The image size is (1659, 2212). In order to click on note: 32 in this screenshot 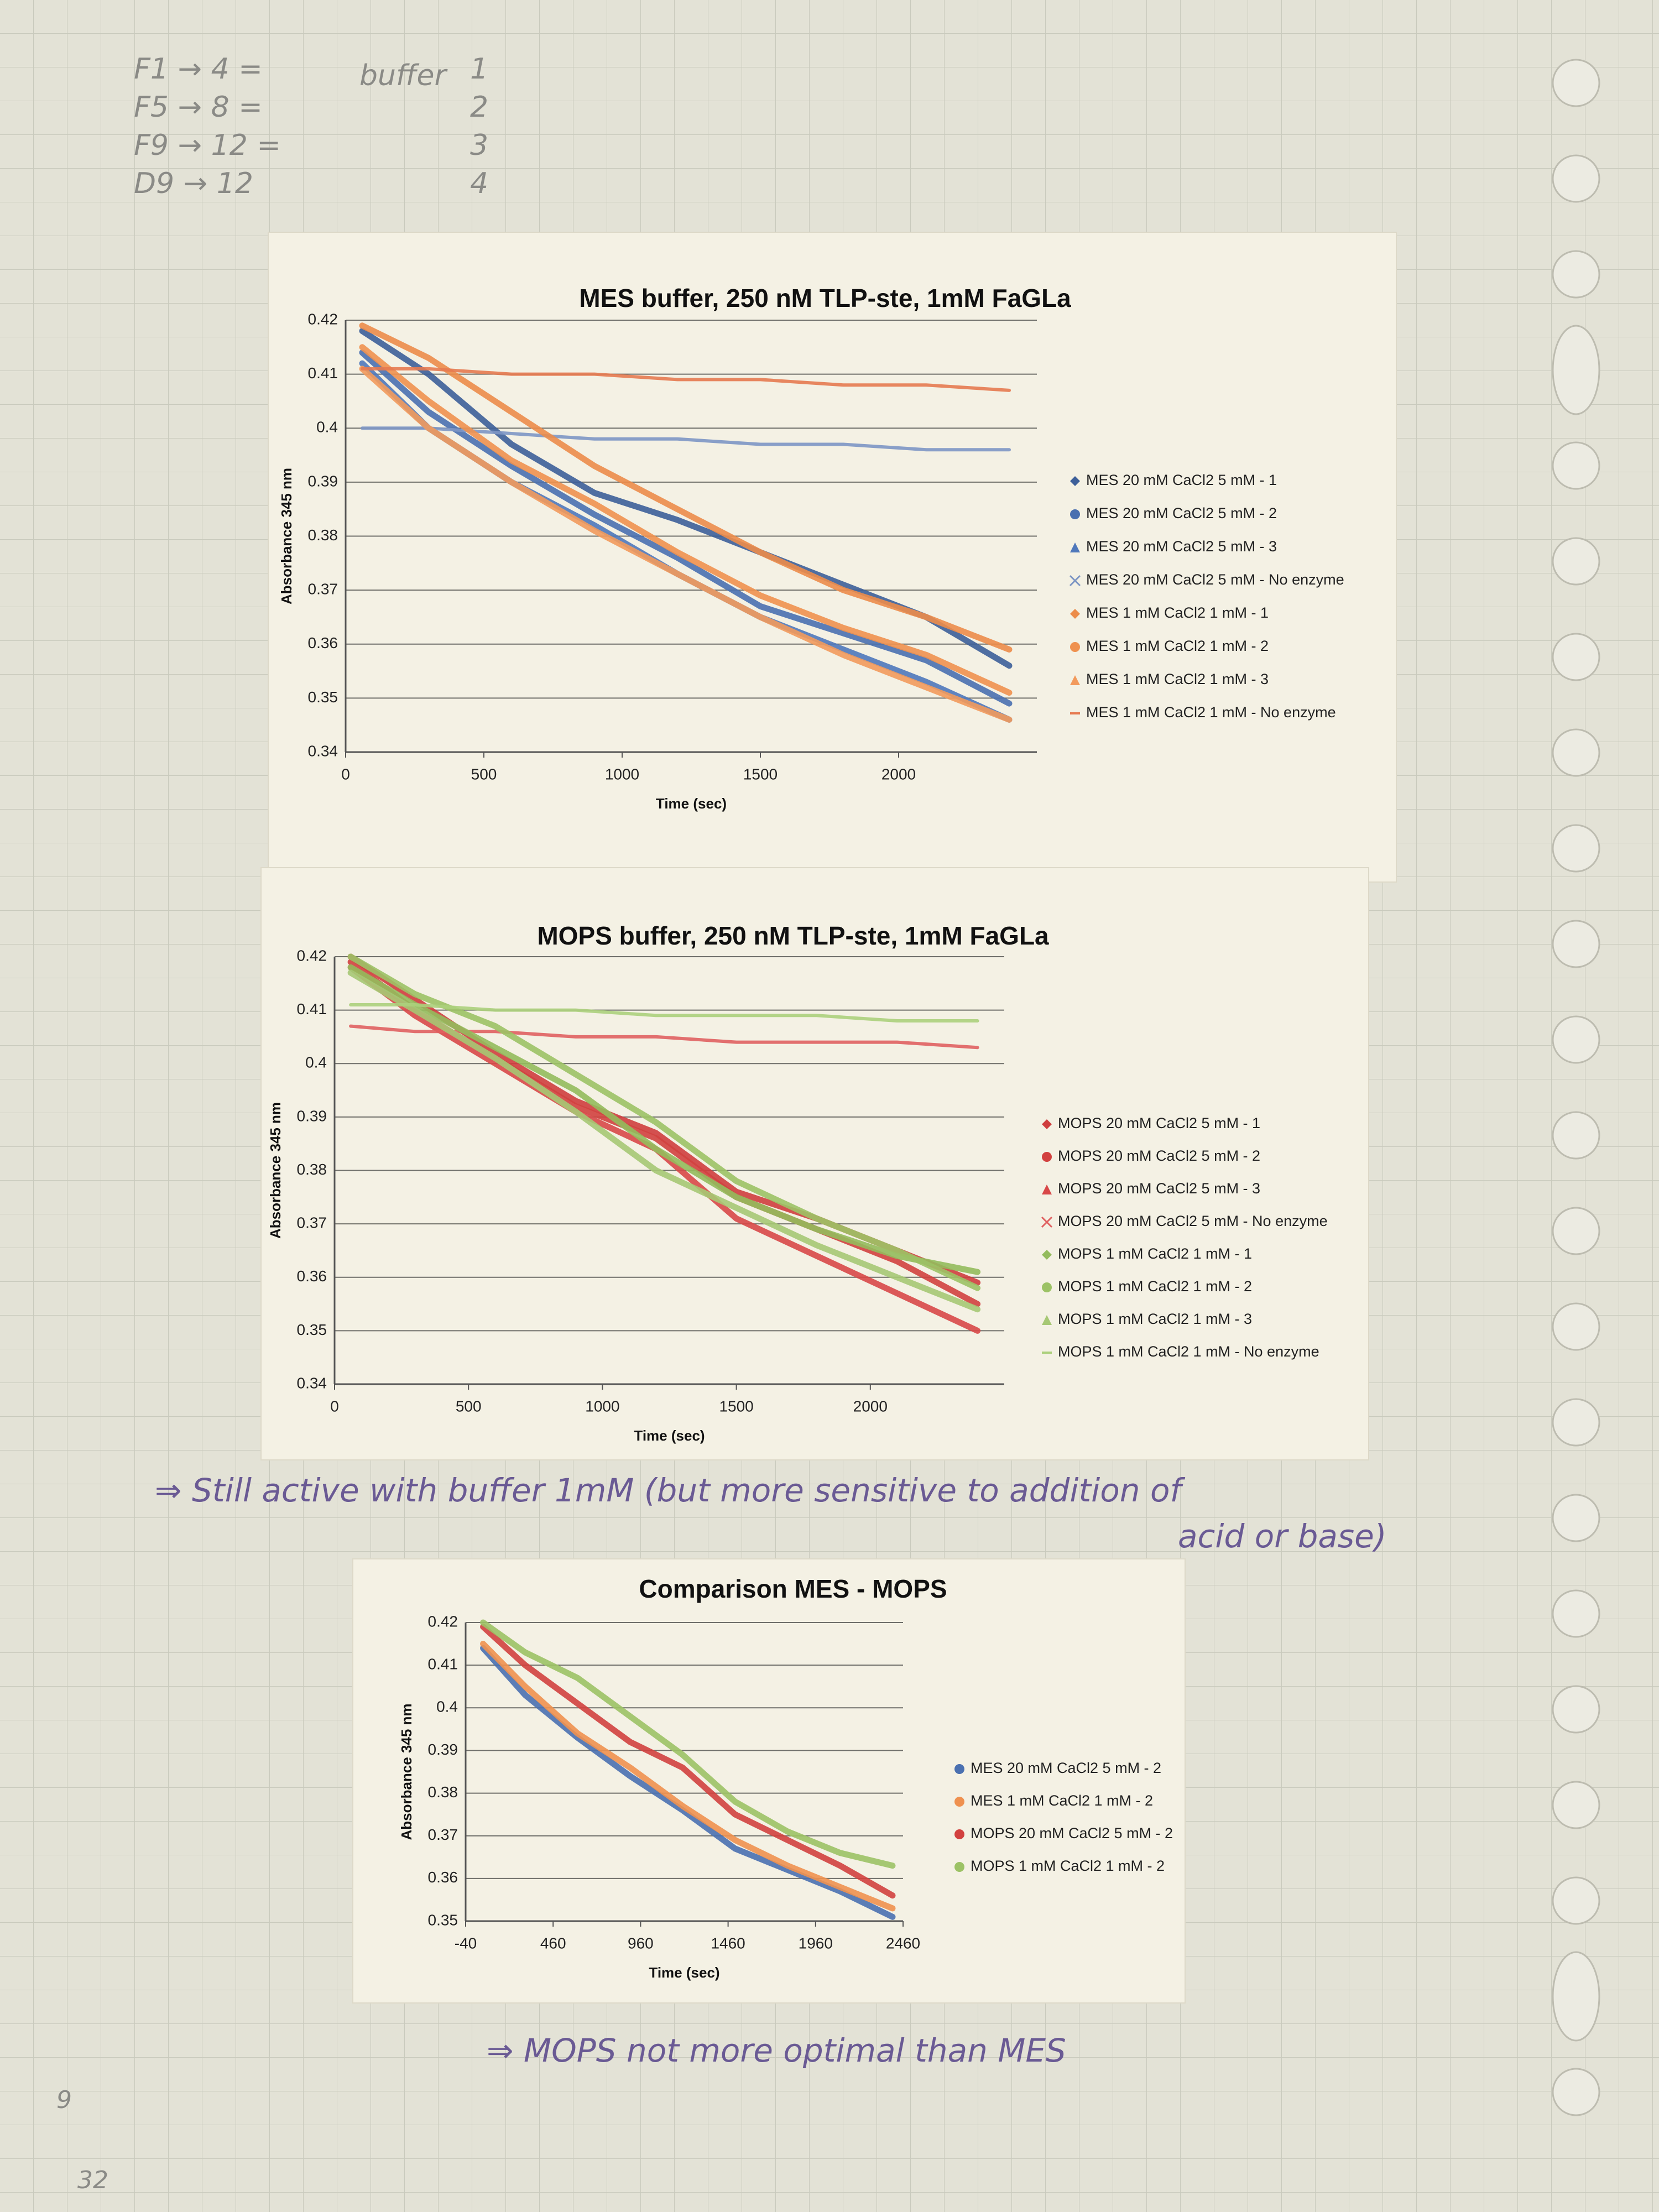, I will do `click(92, 2180)`.